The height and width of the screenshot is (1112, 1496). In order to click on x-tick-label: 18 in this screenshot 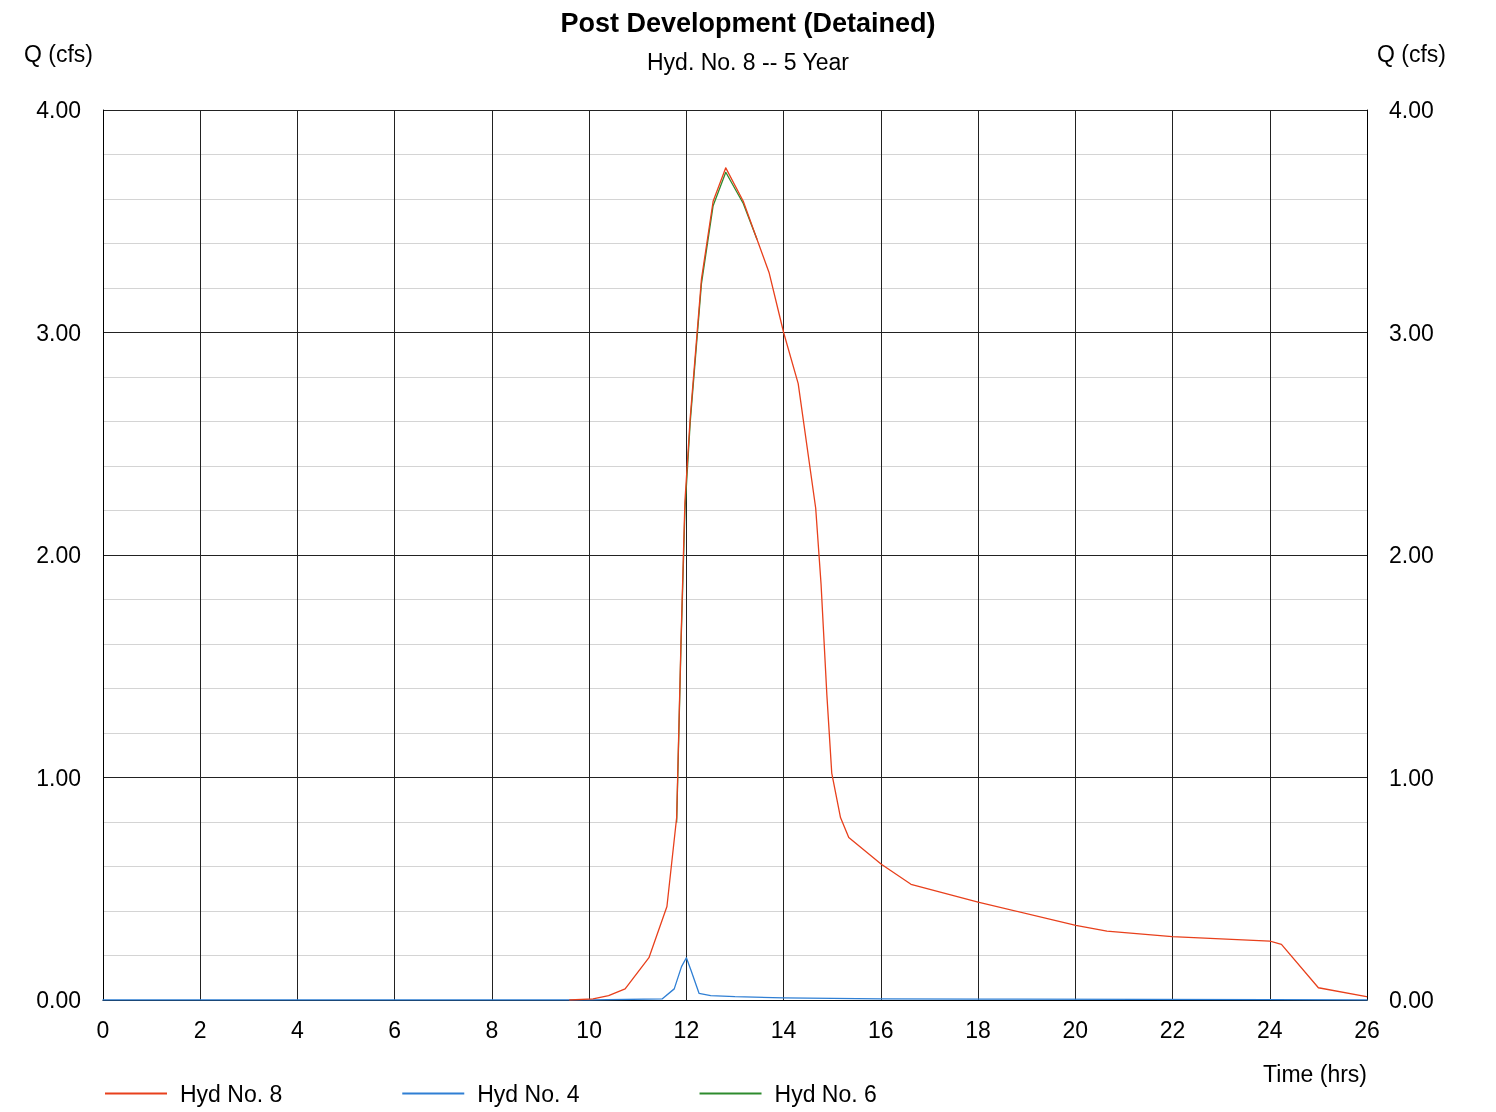, I will do `click(978, 1029)`.